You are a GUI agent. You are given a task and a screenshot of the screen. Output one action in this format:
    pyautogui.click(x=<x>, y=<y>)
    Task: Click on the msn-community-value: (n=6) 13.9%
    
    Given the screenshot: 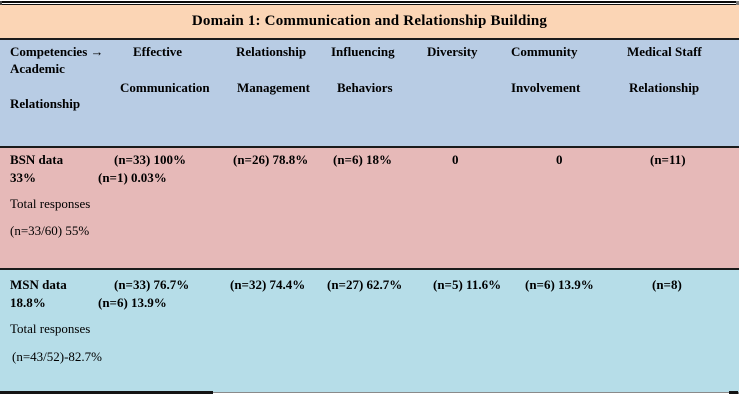 What is the action you would take?
    pyautogui.click(x=559, y=284)
    